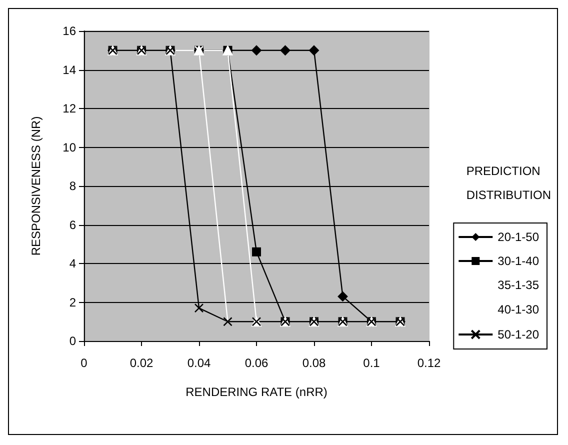  Describe the element at coordinates (371, 363) in the screenshot. I see `x-tick-label: 0.1` at that location.